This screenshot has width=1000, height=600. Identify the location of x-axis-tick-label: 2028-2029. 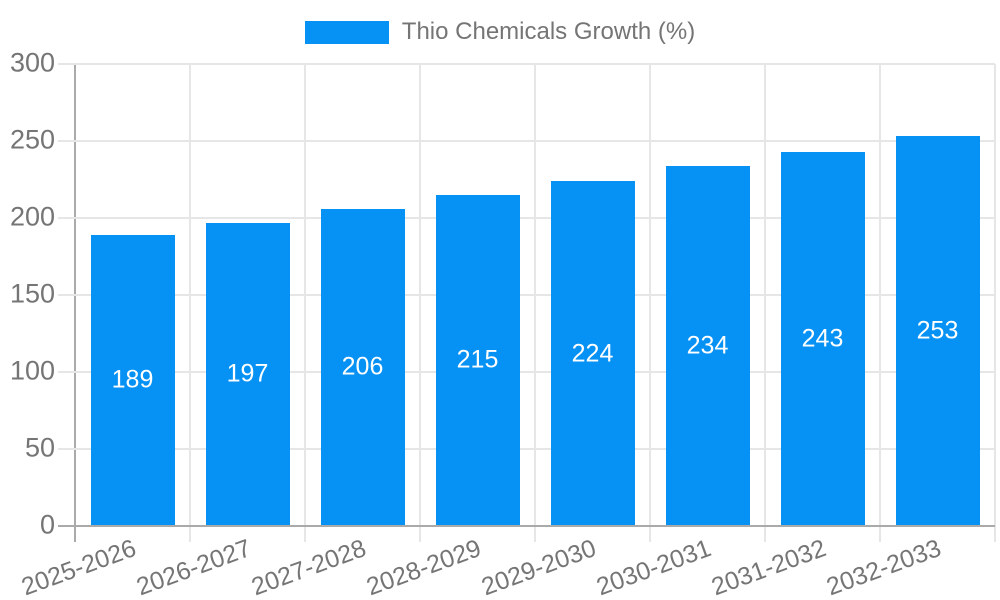
(423, 567).